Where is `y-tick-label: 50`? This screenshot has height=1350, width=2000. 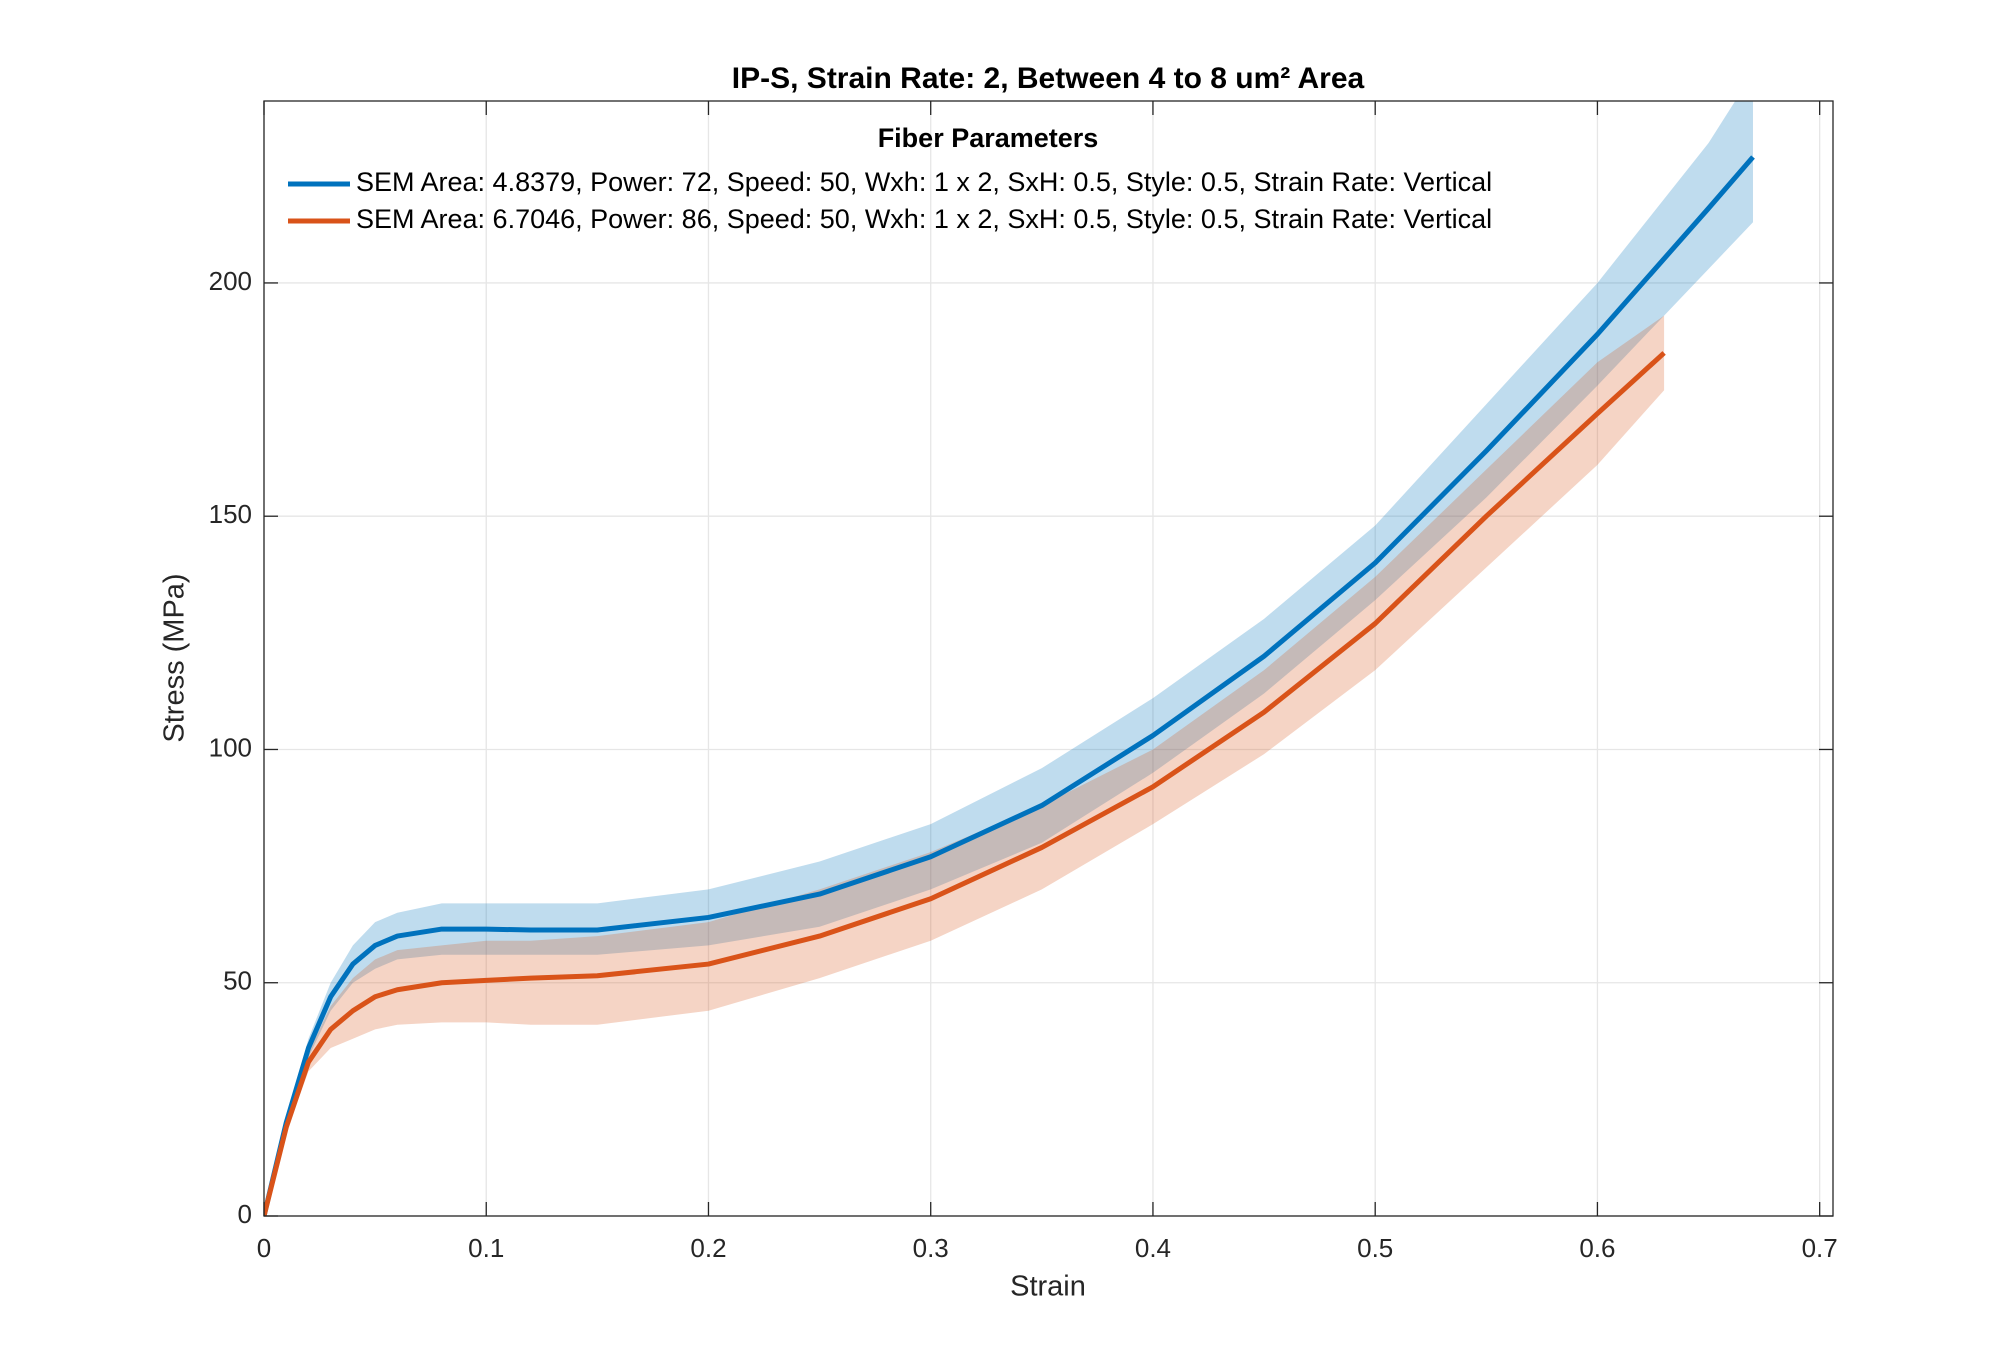
y-tick-label: 50 is located at coordinates (237, 981).